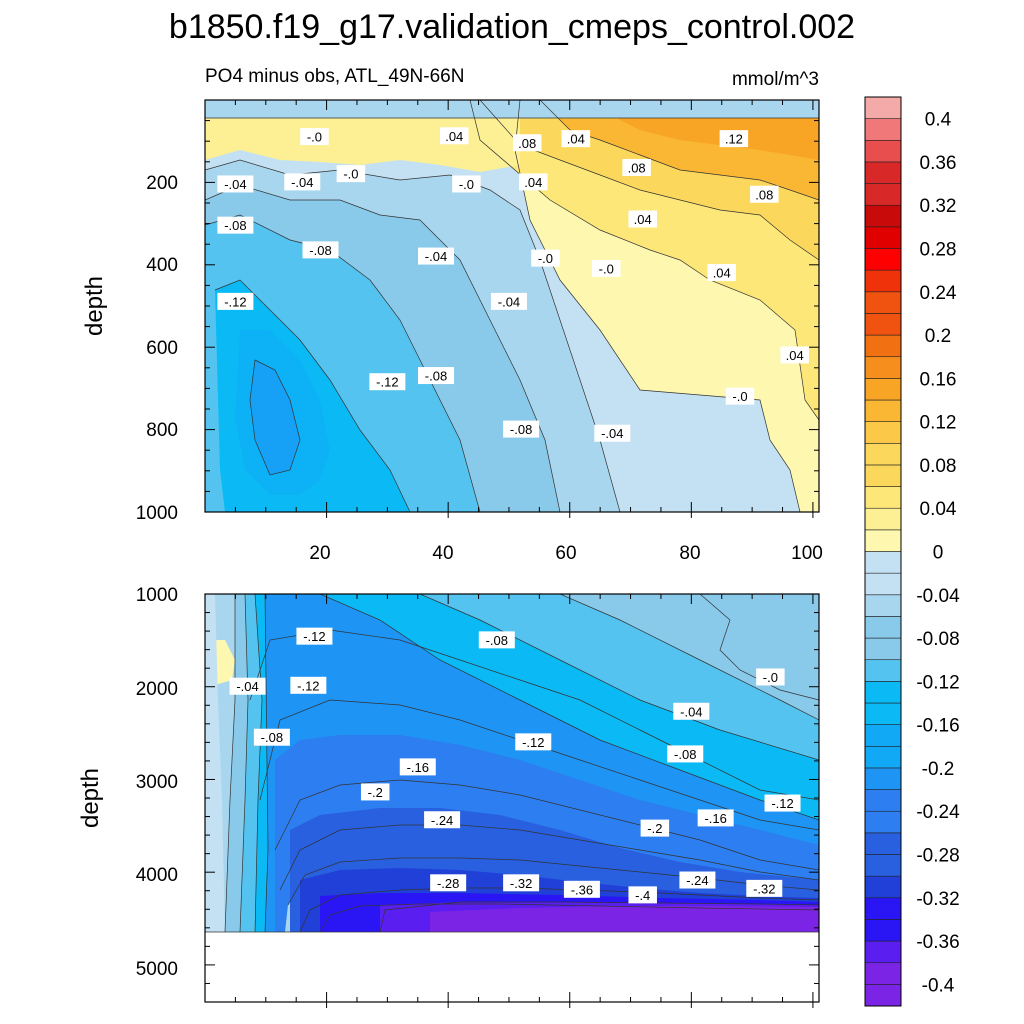  I want to click on colorbar-tick-label: -0.32, so click(937, 899).